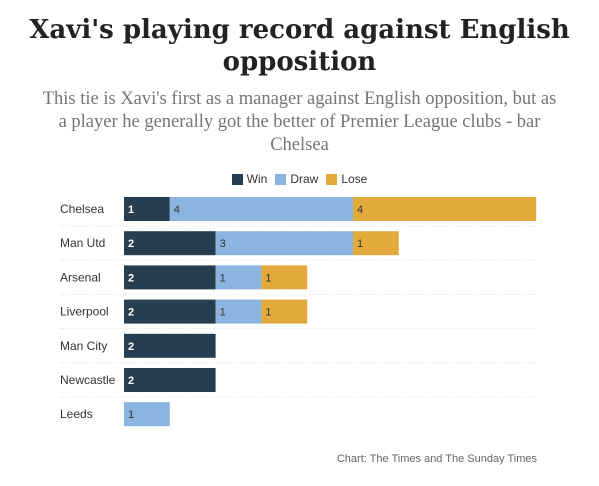  What do you see at coordinates (354, 179) in the screenshot?
I see `legend-label-lose: Lose` at bounding box center [354, 179].